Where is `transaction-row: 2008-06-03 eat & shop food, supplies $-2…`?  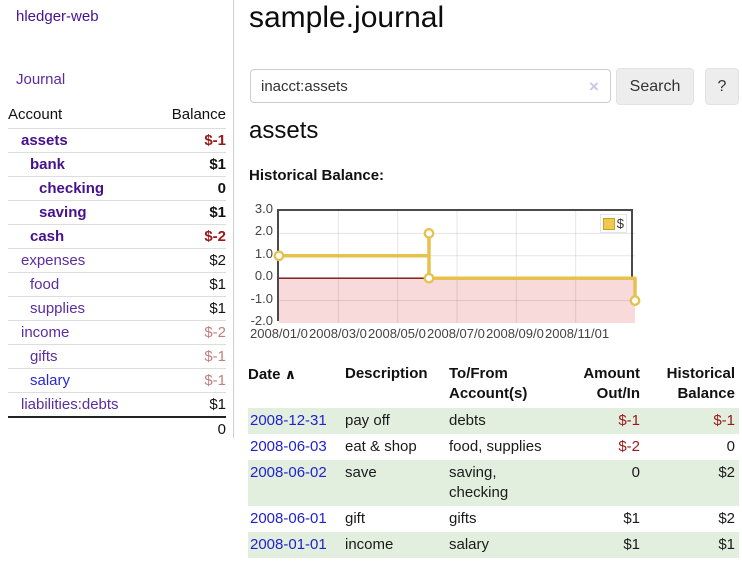 transaction-row: 2008-06-03 eat & shop food, supplies $-2… is located at coordinates (493, 447).